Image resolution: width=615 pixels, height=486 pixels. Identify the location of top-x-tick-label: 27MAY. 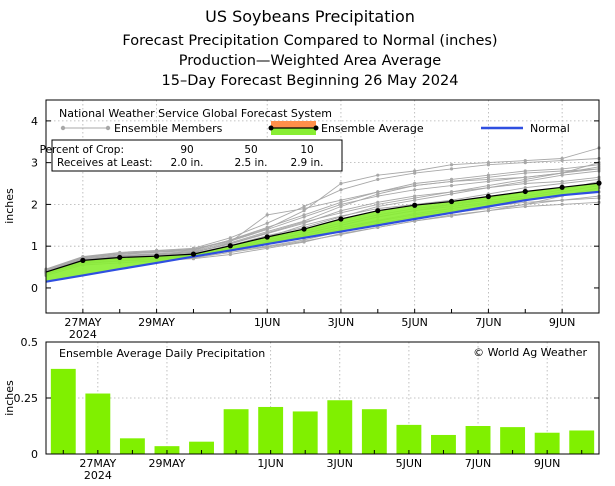
(82, 322).